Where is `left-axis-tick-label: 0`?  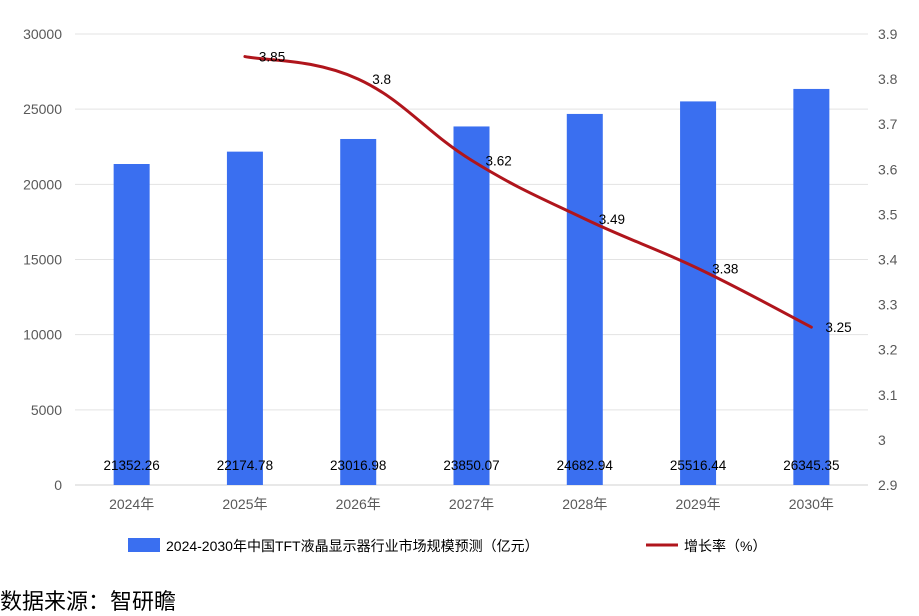 left-axis-tick-label: 0 is located at coordinates (58, 485).